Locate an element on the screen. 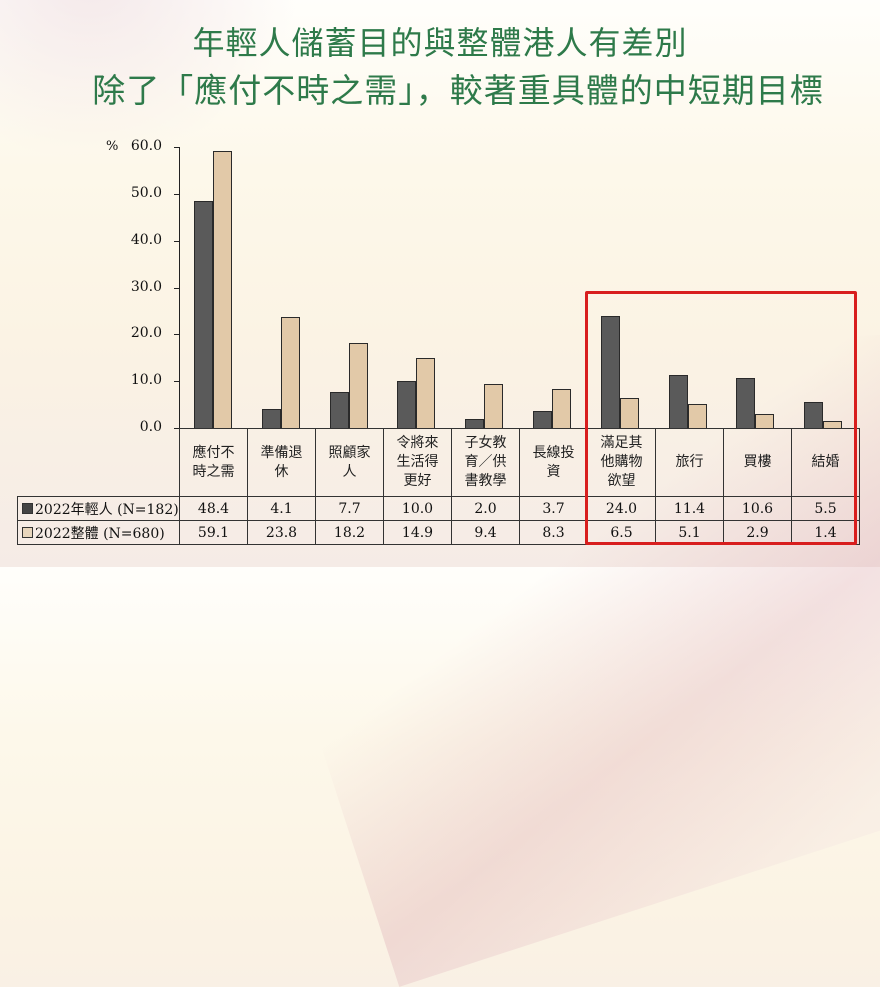 This screenshot has height=987, width=880. category-label-line: 書教學 is located at coordinates (485, 481).